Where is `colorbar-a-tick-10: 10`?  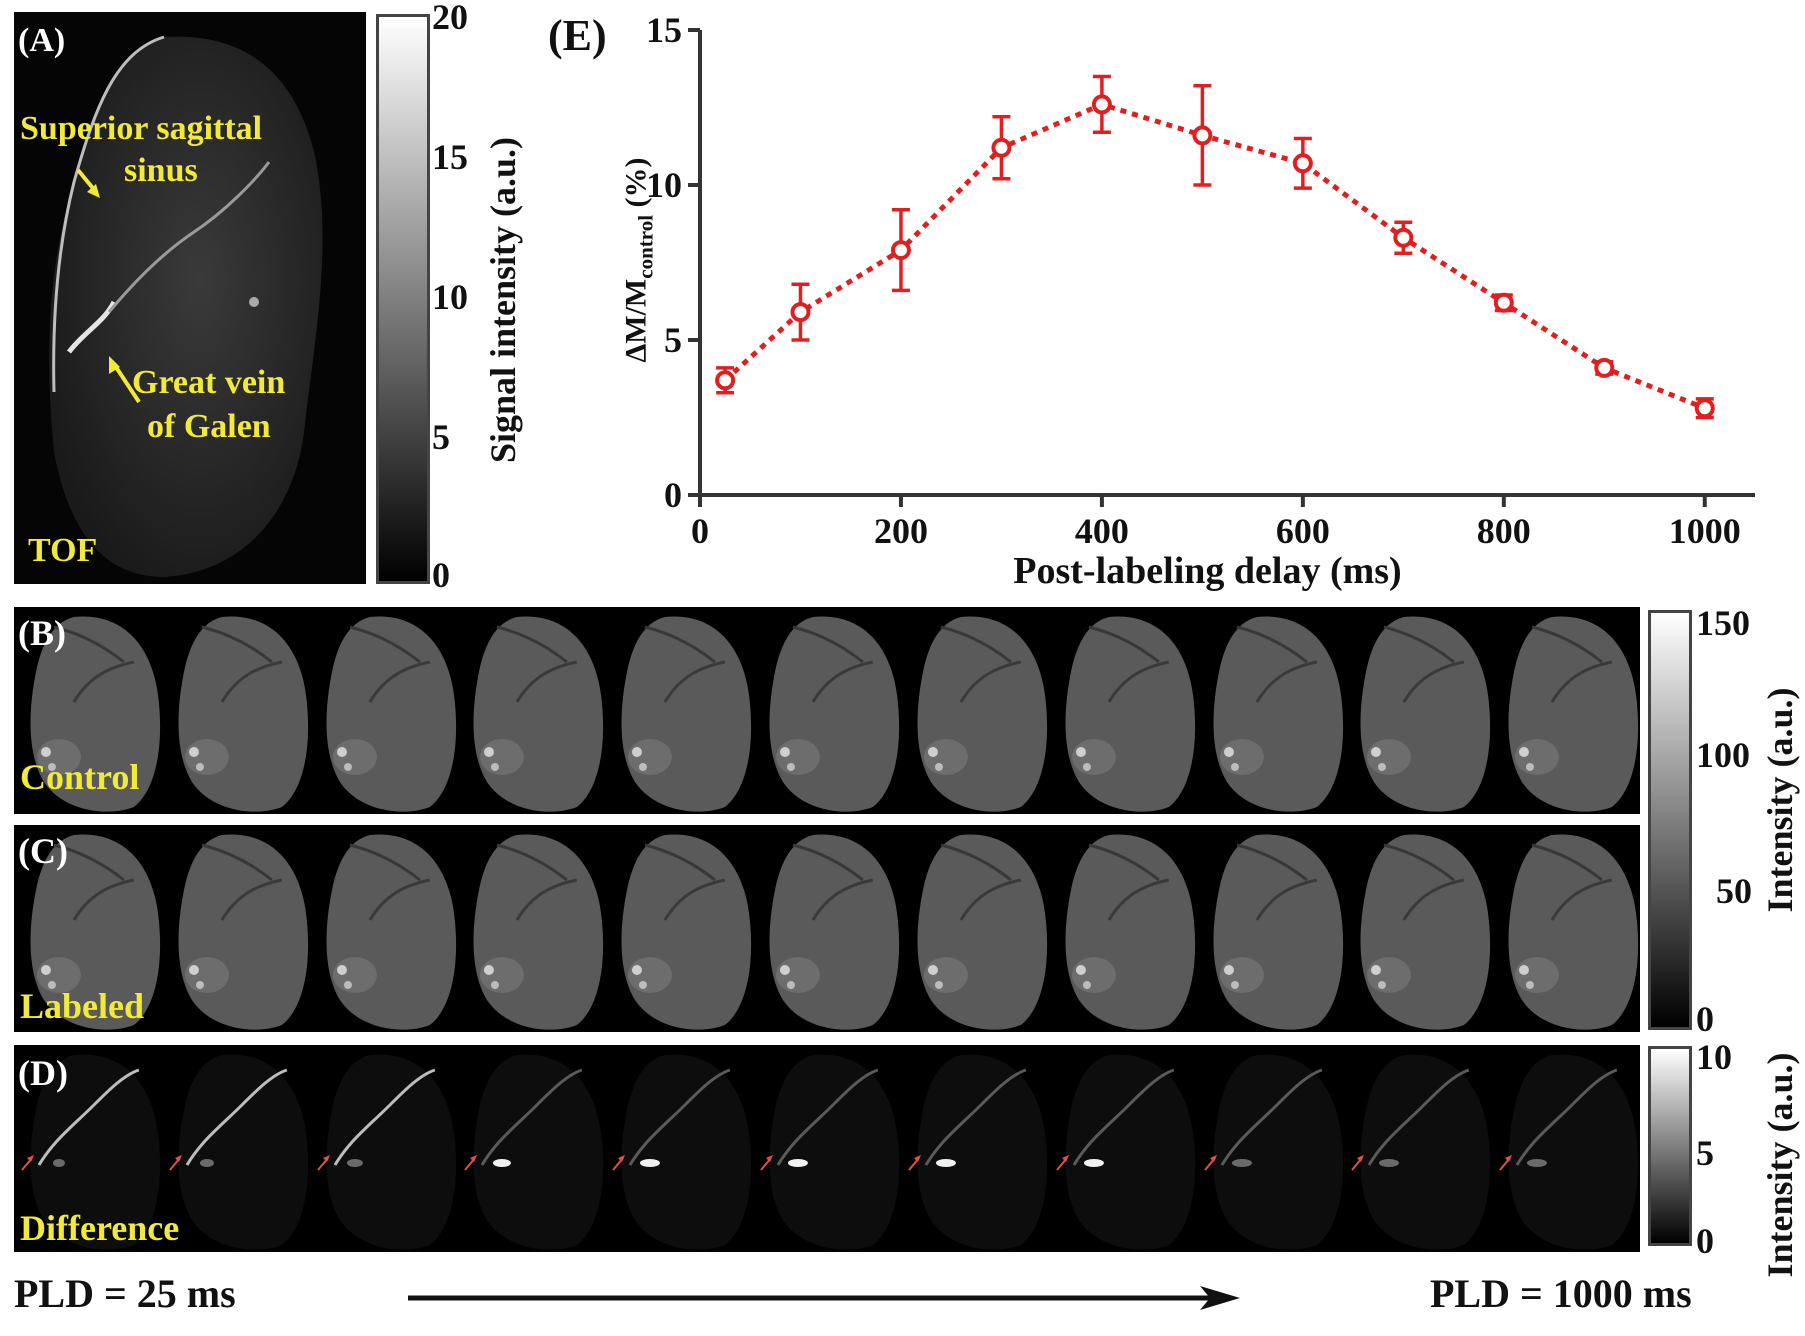
colorbar-a-tick-10: 10 is located at coordinates (450, 297).